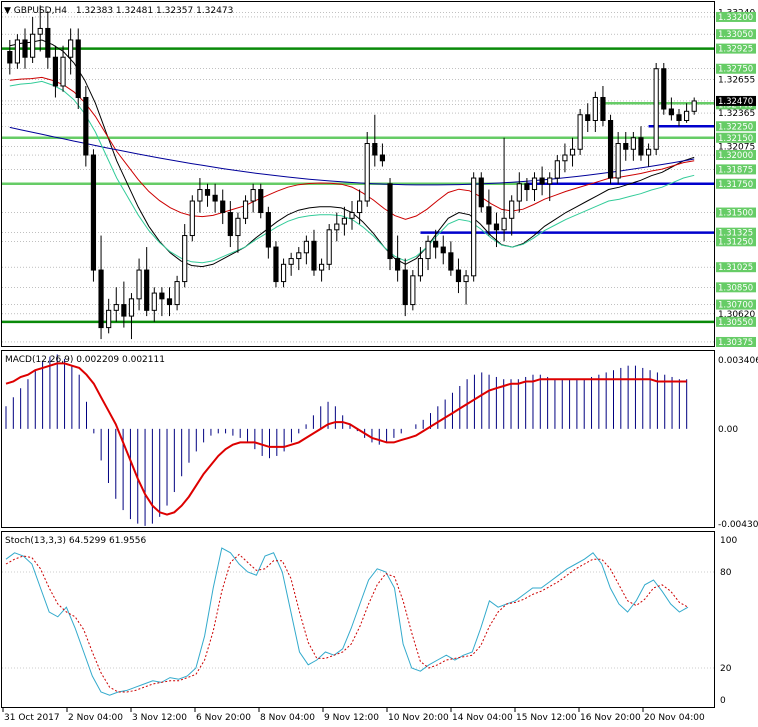 The height and width of the screenshot is (727, 758). Describe the element at coordinates (75, 541) in the screenshot. I see `stoch-label: Stoch(13,3,3) 64.5299 61.9556` at that location.